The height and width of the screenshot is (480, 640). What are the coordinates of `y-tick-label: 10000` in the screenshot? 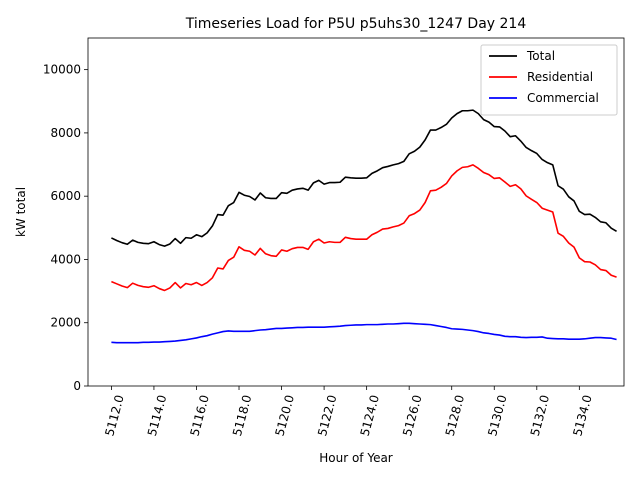 It's located at (62, 70).